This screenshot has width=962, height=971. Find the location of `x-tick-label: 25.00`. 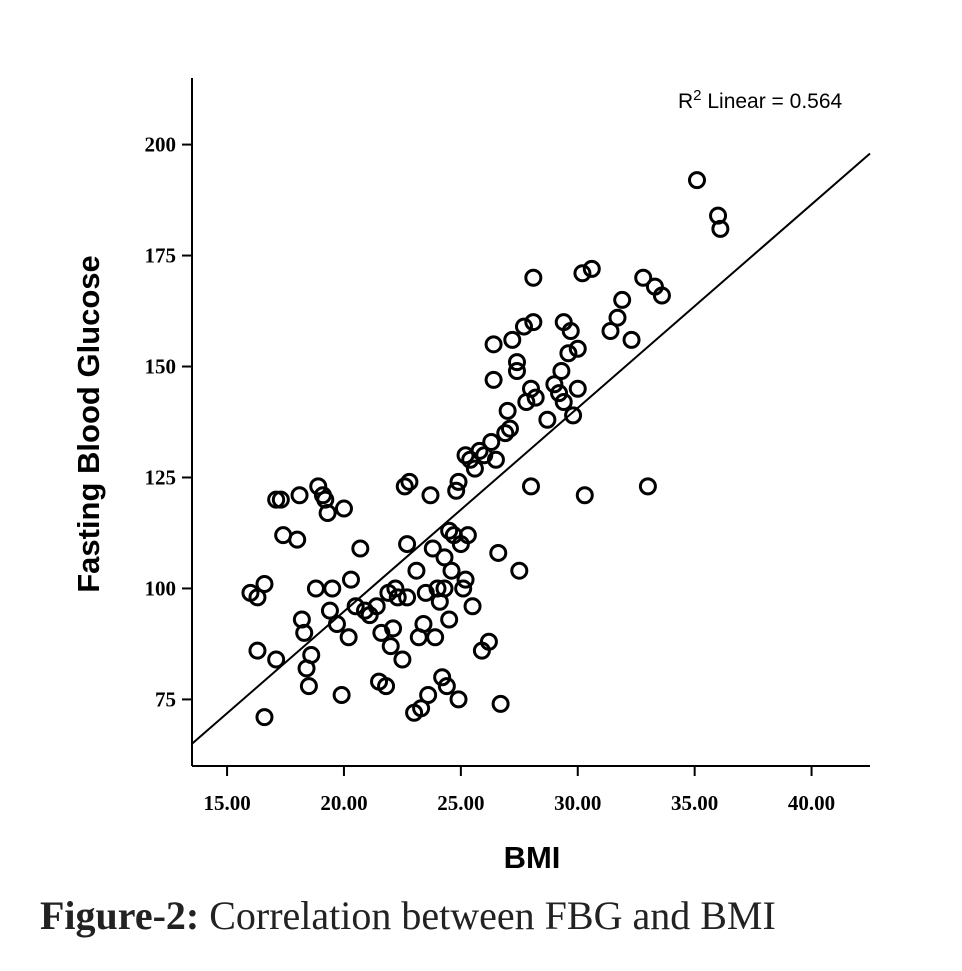

x-tick-label: 25.00 is located at coordinates (460, 803).